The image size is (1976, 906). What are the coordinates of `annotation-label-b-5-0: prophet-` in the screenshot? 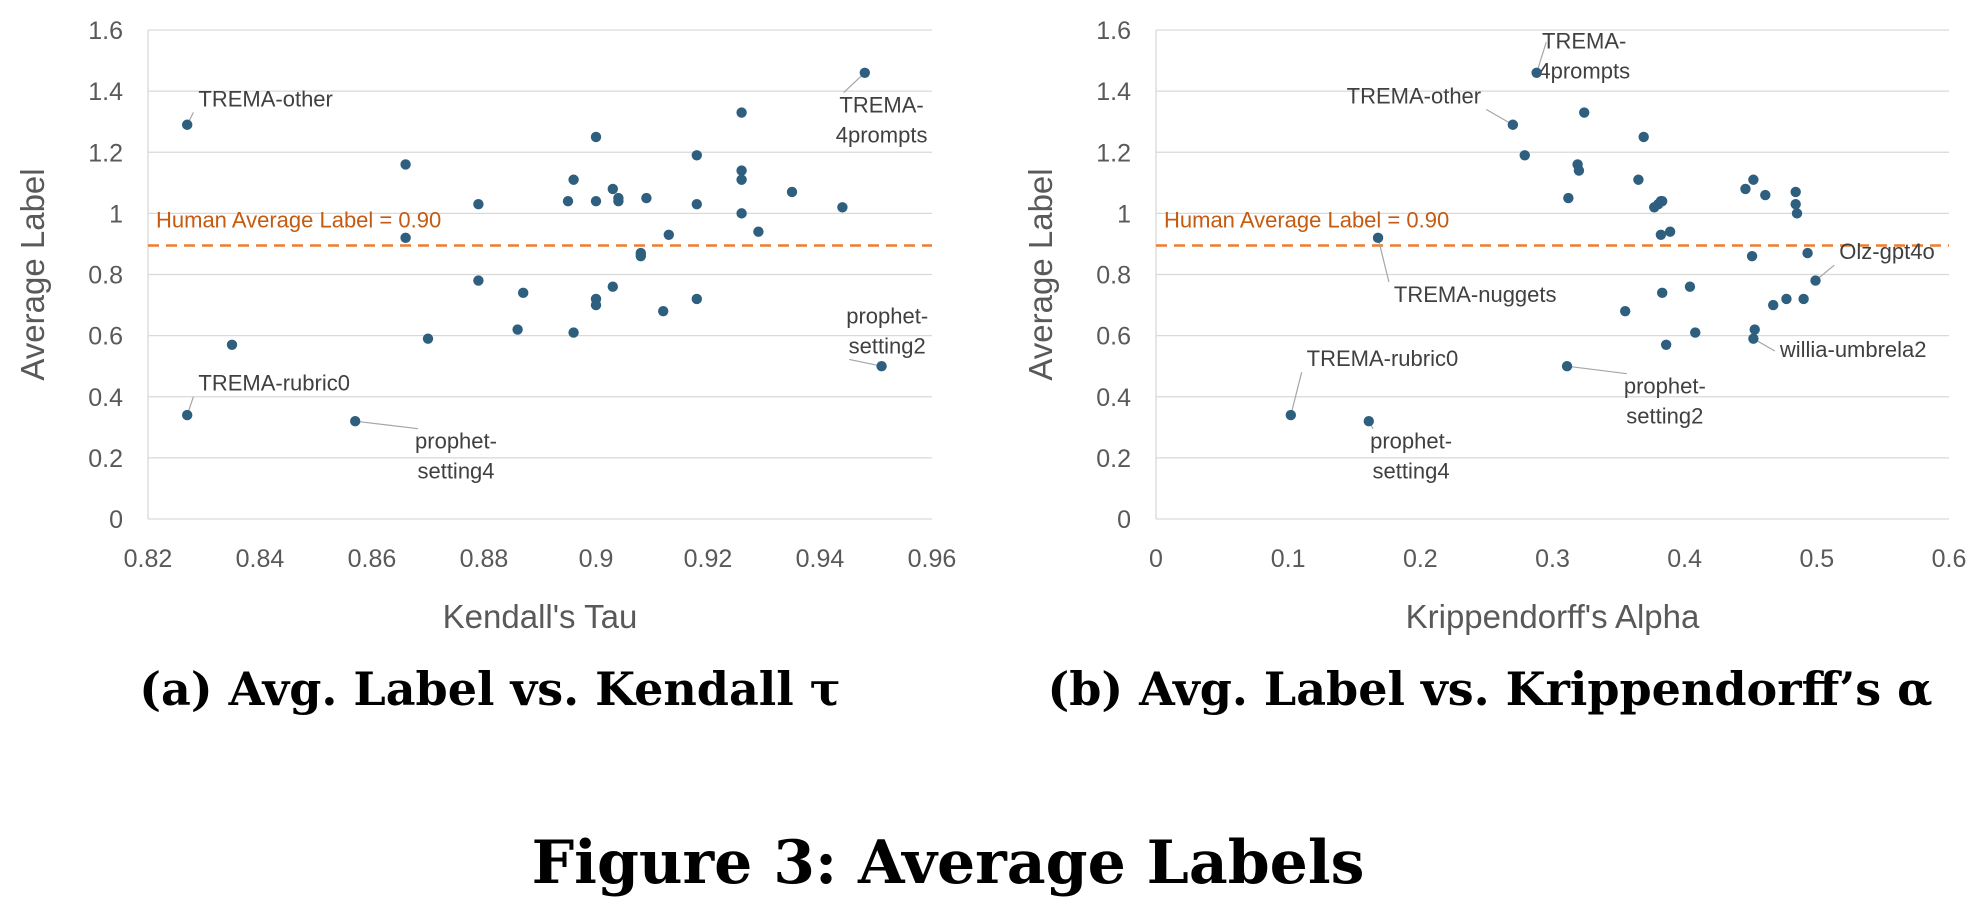 It's located at (1665, 386).